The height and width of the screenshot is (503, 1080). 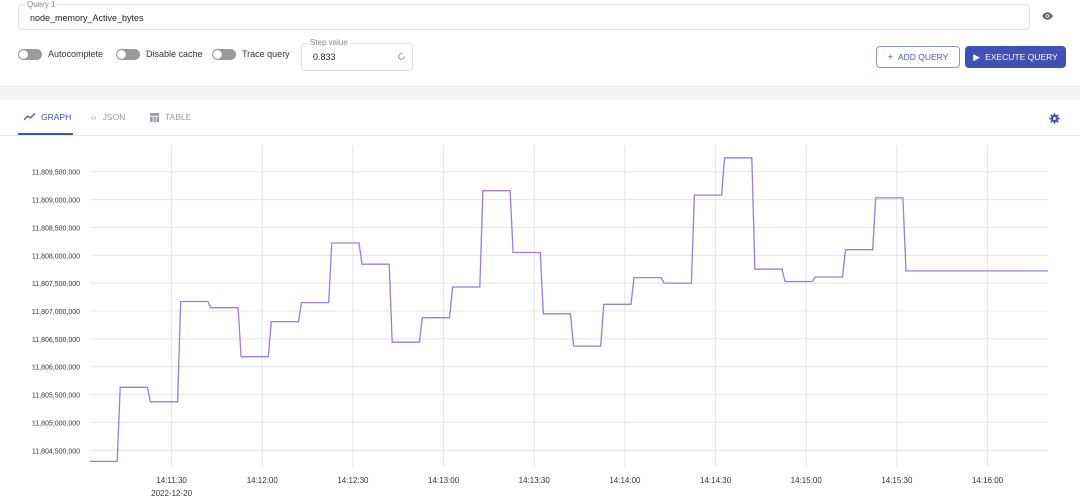 I want to click on y-tick-label: 11,805,500,000, so click(x=56, y=396).